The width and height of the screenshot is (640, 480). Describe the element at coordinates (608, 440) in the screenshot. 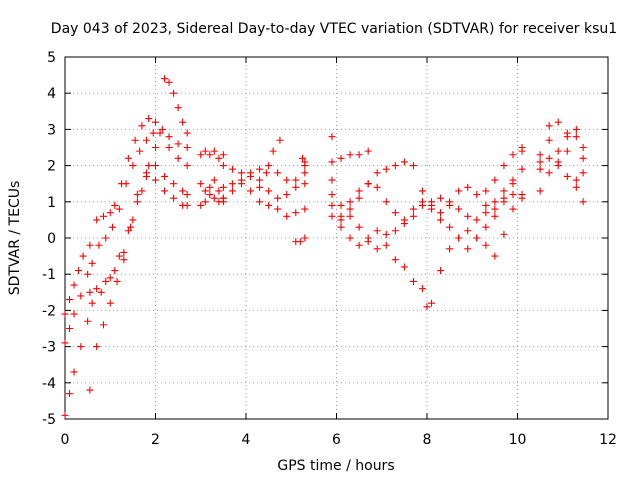

I see `x-tick-label: 12` at that location.